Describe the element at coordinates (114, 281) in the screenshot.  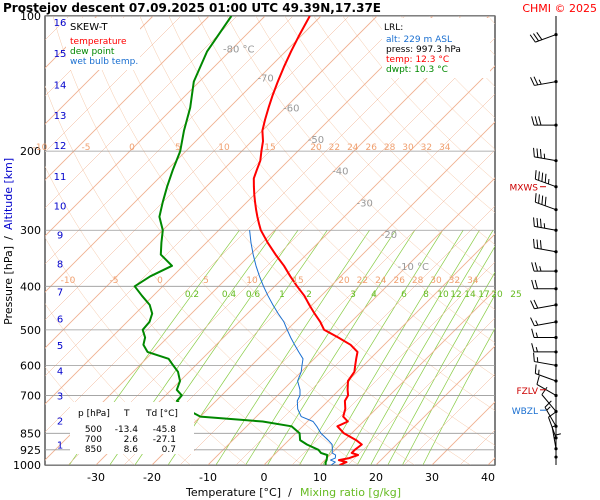
I see `isotherm-tick-400: -5` at that location.